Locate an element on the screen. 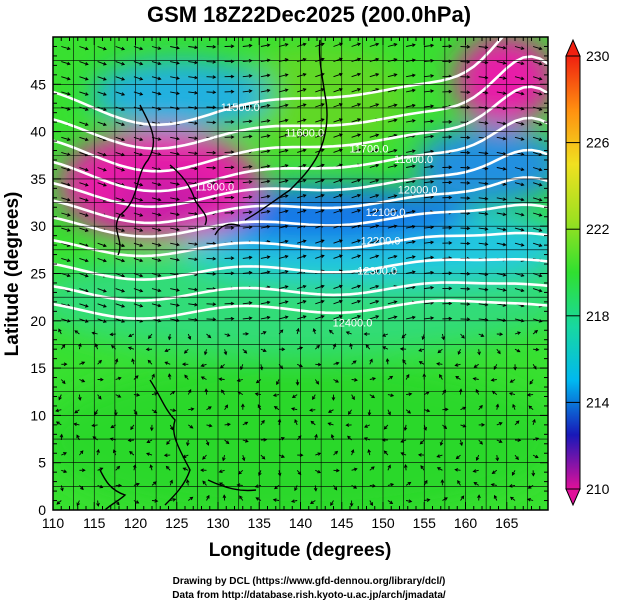 This screenshot has width=619, height=605. x-tick-label: 155 is located at coordinates (425, 523).